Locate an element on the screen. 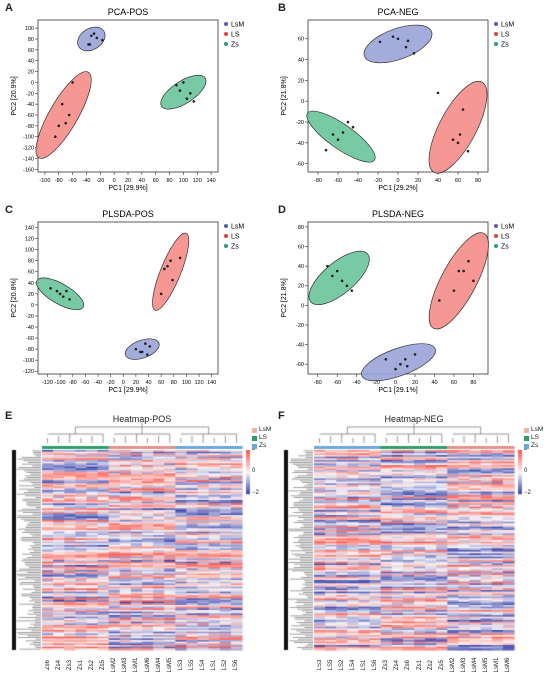 The image size is (550, 685). y-tick-label: 40 is located at coordinates (31, 62).